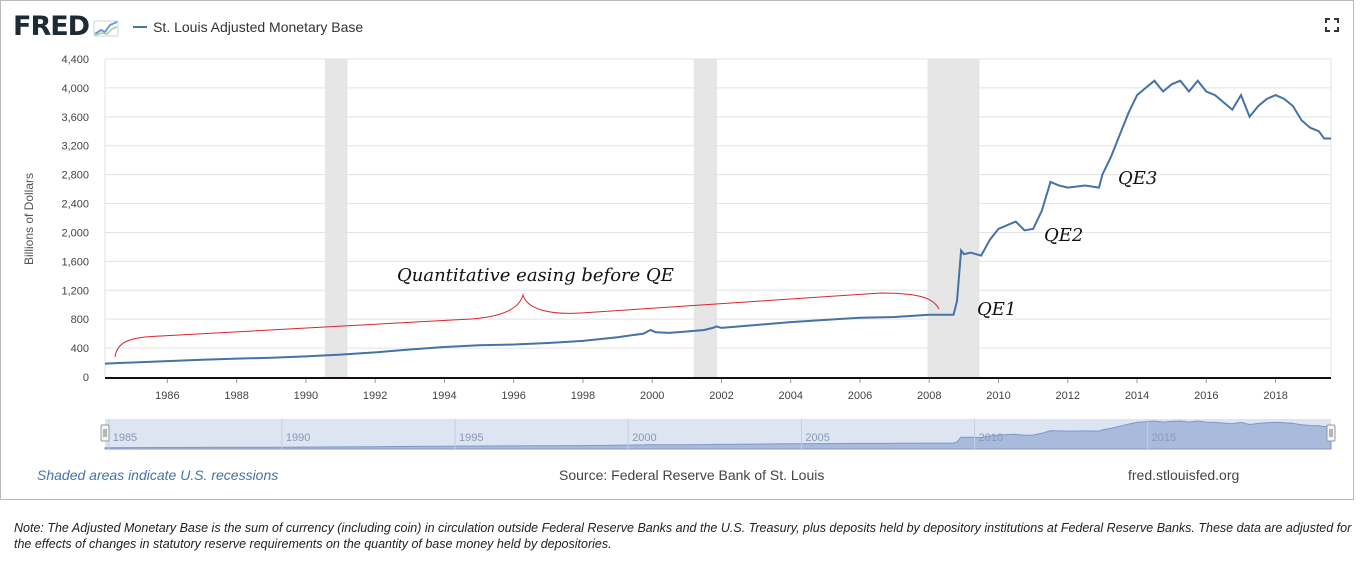 The width and height of the screenshot is (1366, 565). Describe the element at coordinates (80, 349) in the screenshot. I see `y-tick-label: 400` at that location.